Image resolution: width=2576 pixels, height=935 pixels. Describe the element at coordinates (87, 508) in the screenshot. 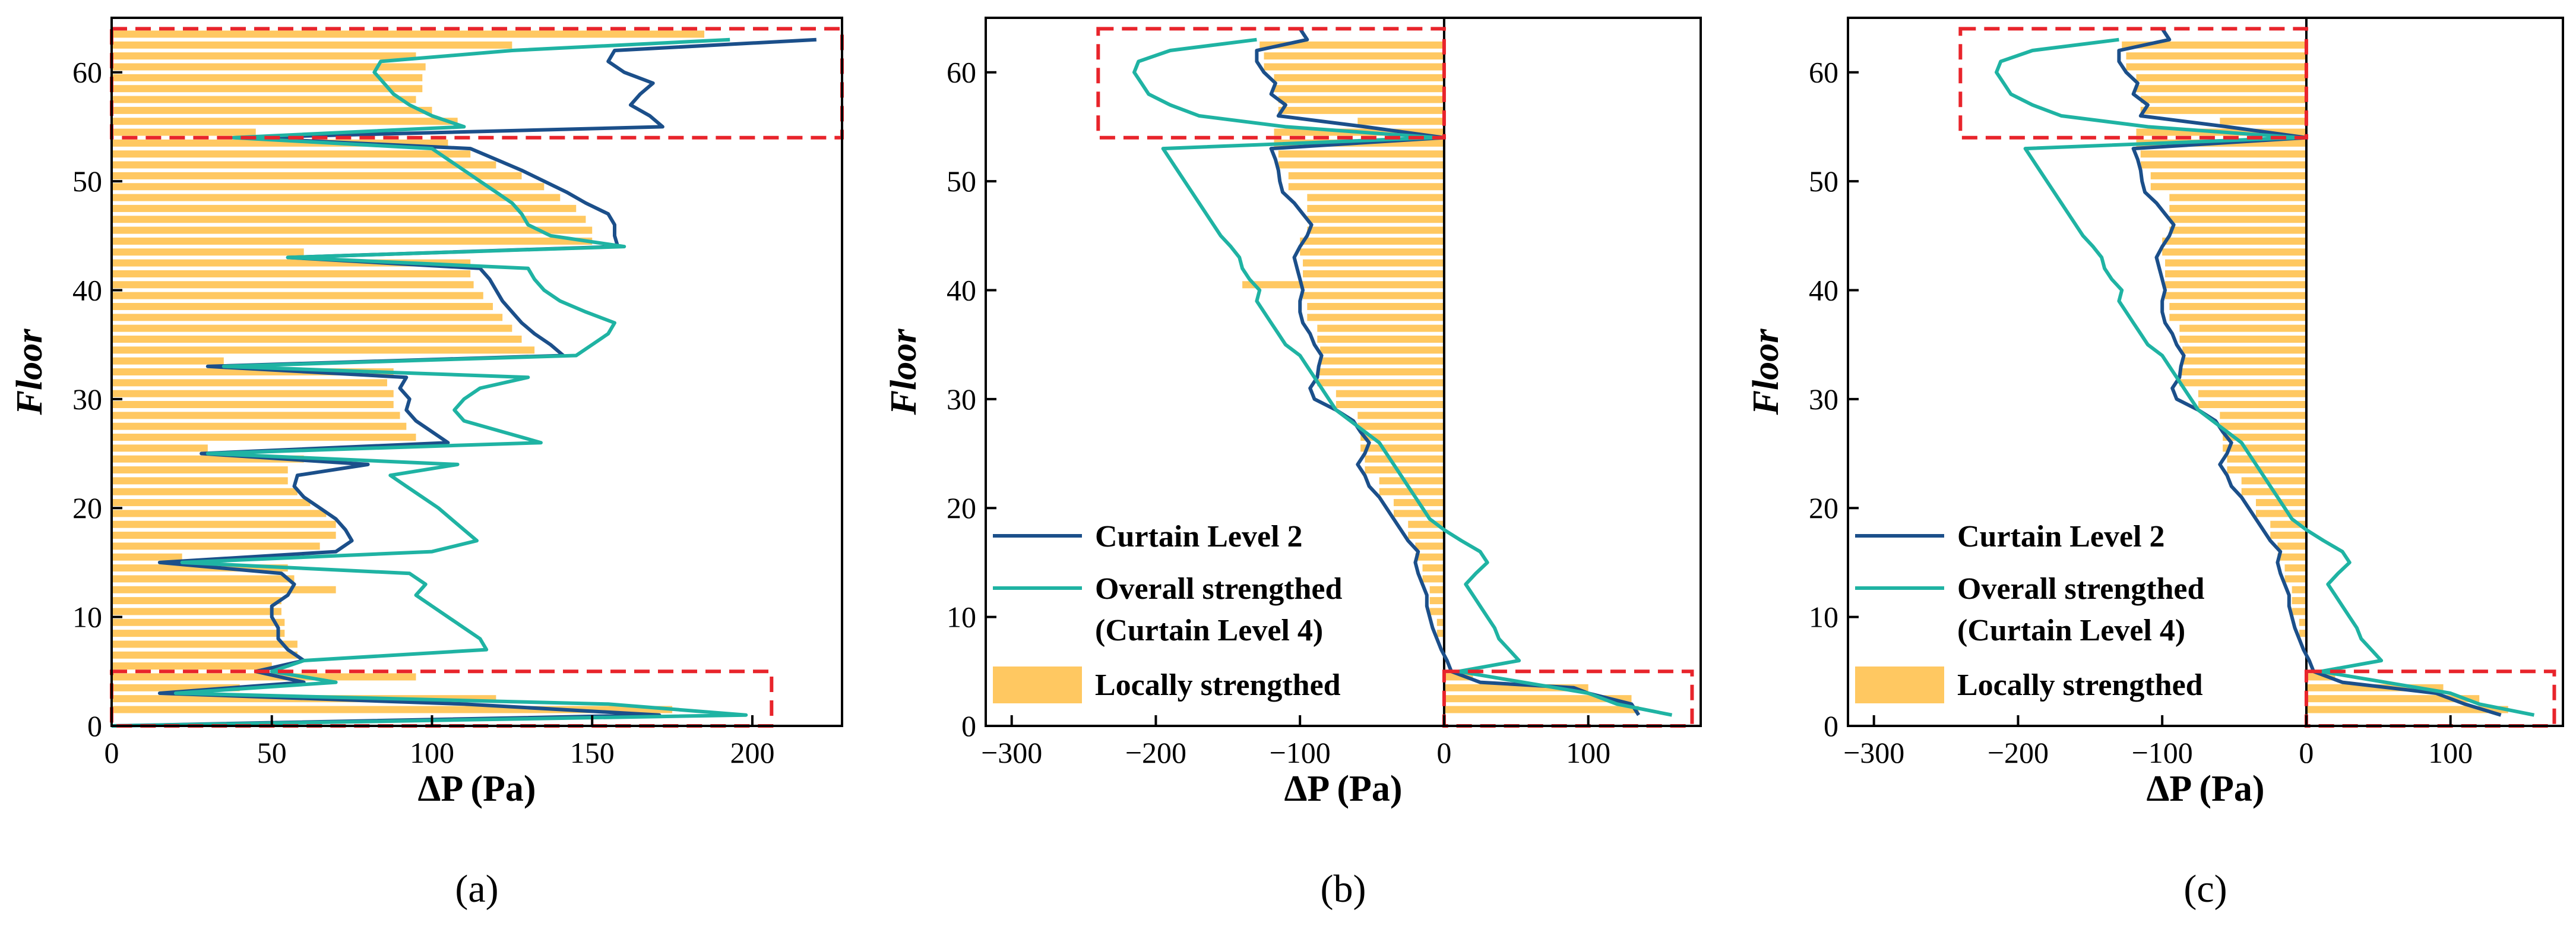

I see `y-tick-label: 20` at that location.